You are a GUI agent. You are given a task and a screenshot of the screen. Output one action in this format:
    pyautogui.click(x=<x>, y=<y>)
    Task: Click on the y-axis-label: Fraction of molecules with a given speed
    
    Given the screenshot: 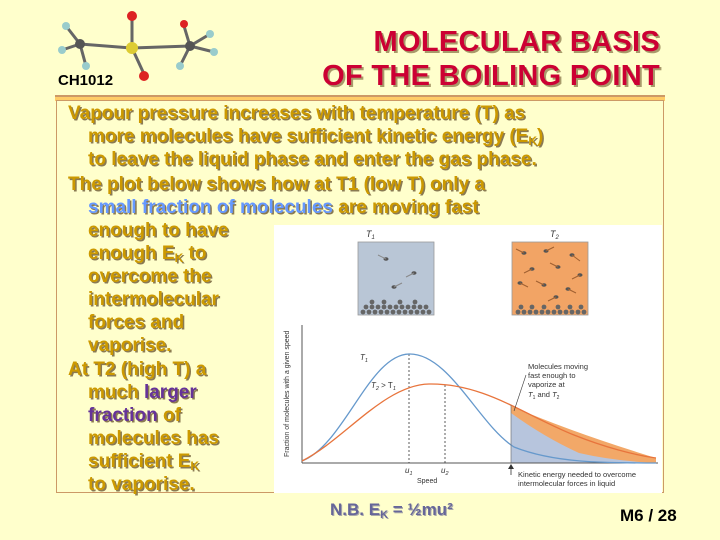 What is the action you would take?
    pyautogui.click(x=287, y=393)
    